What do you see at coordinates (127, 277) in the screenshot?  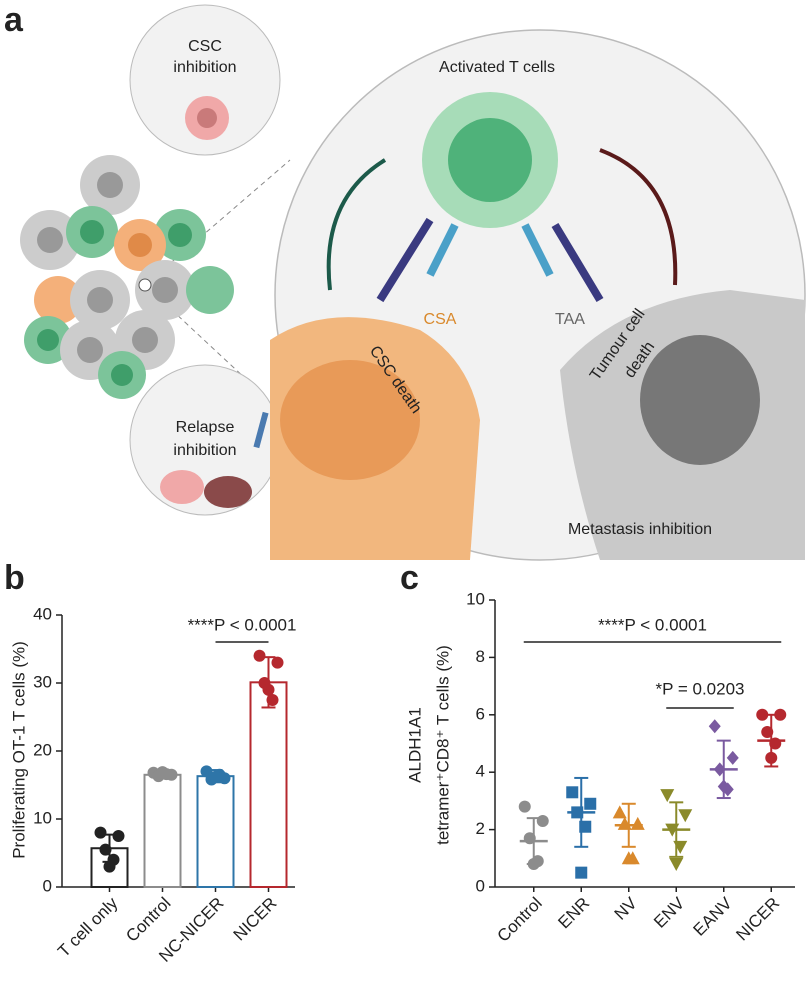 I see `cell-cluster` at bounding box center [127, 277].